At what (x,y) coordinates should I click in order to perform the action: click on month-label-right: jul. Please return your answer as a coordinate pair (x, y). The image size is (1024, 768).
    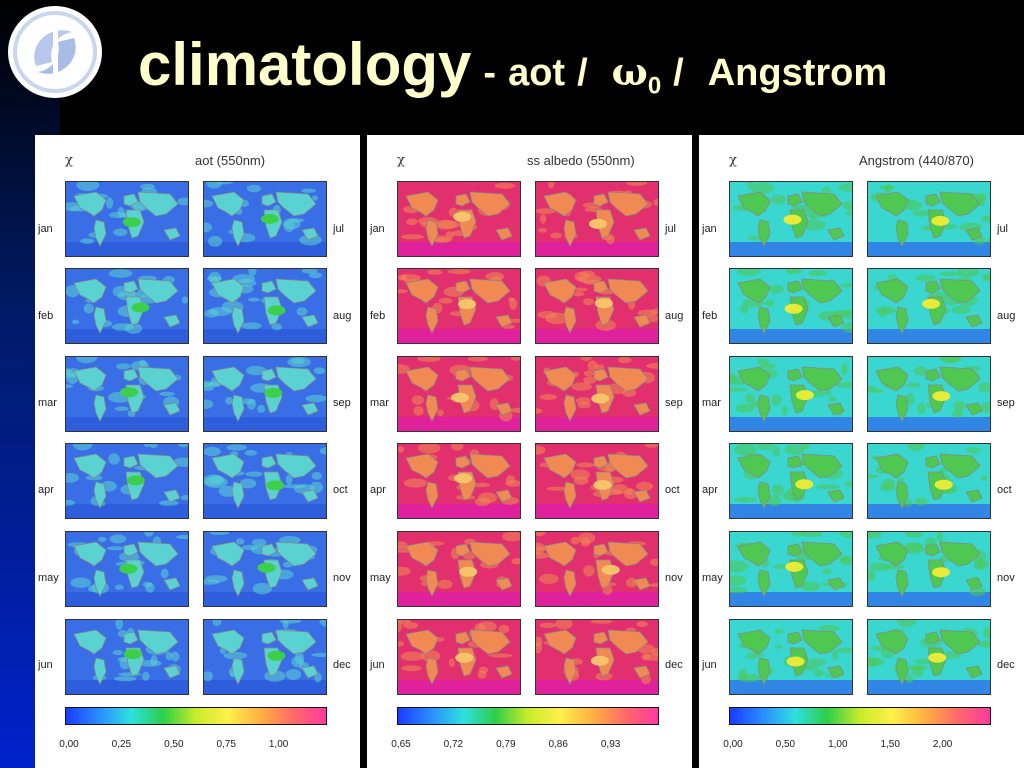
    Looking at the image, I should click on (1003, 229).